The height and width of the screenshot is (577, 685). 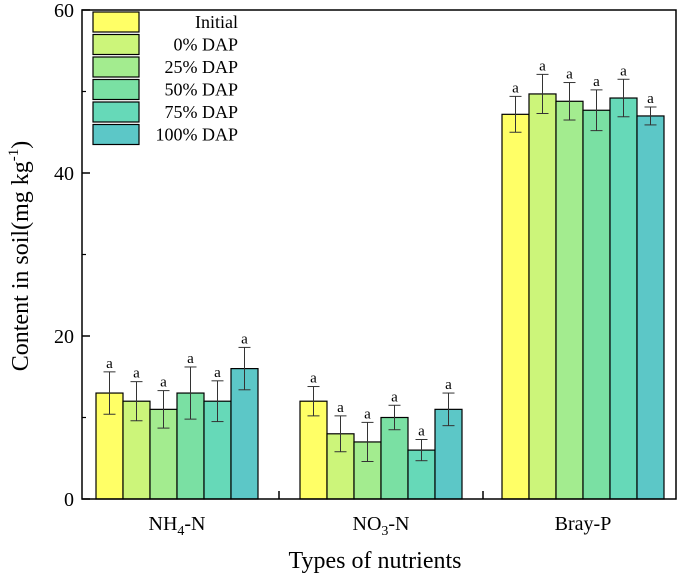 I want to click on x-axis: NH4-N NO3-N Bray-P, so click(x=380, y=515).